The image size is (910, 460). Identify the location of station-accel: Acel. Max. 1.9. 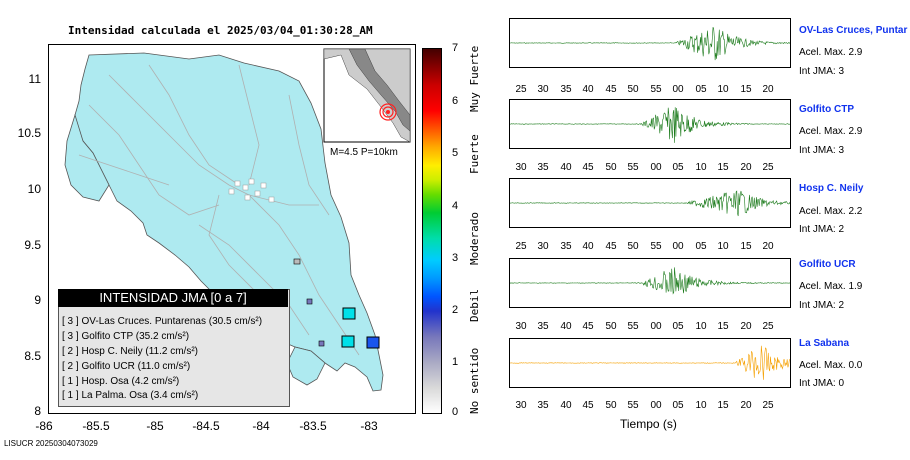
(831, 286).